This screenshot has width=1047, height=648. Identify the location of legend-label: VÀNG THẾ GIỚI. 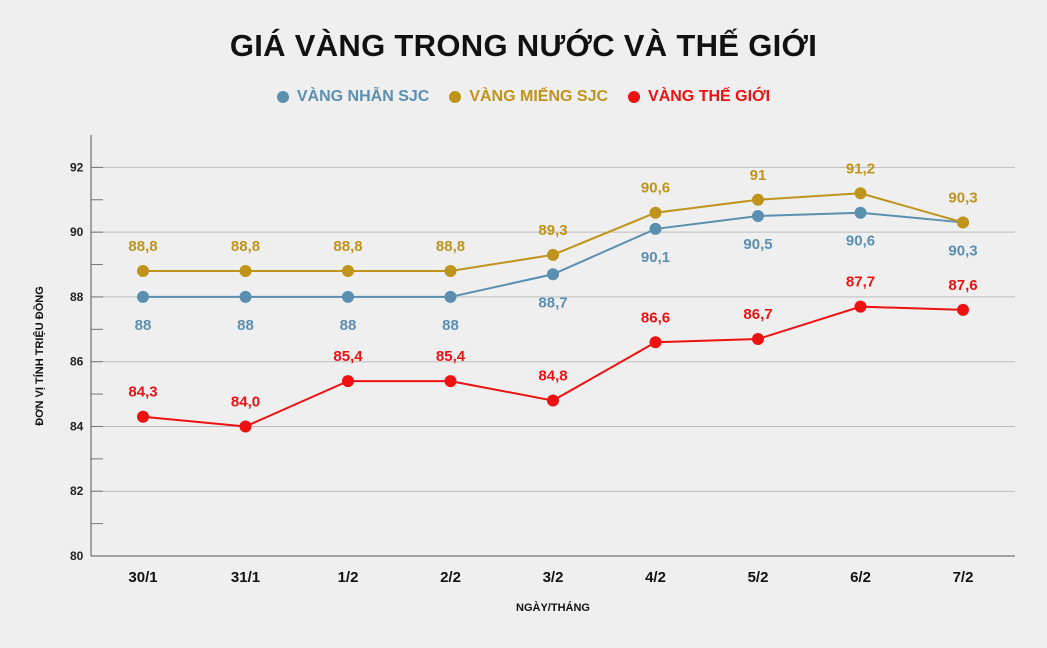
(709, 96).